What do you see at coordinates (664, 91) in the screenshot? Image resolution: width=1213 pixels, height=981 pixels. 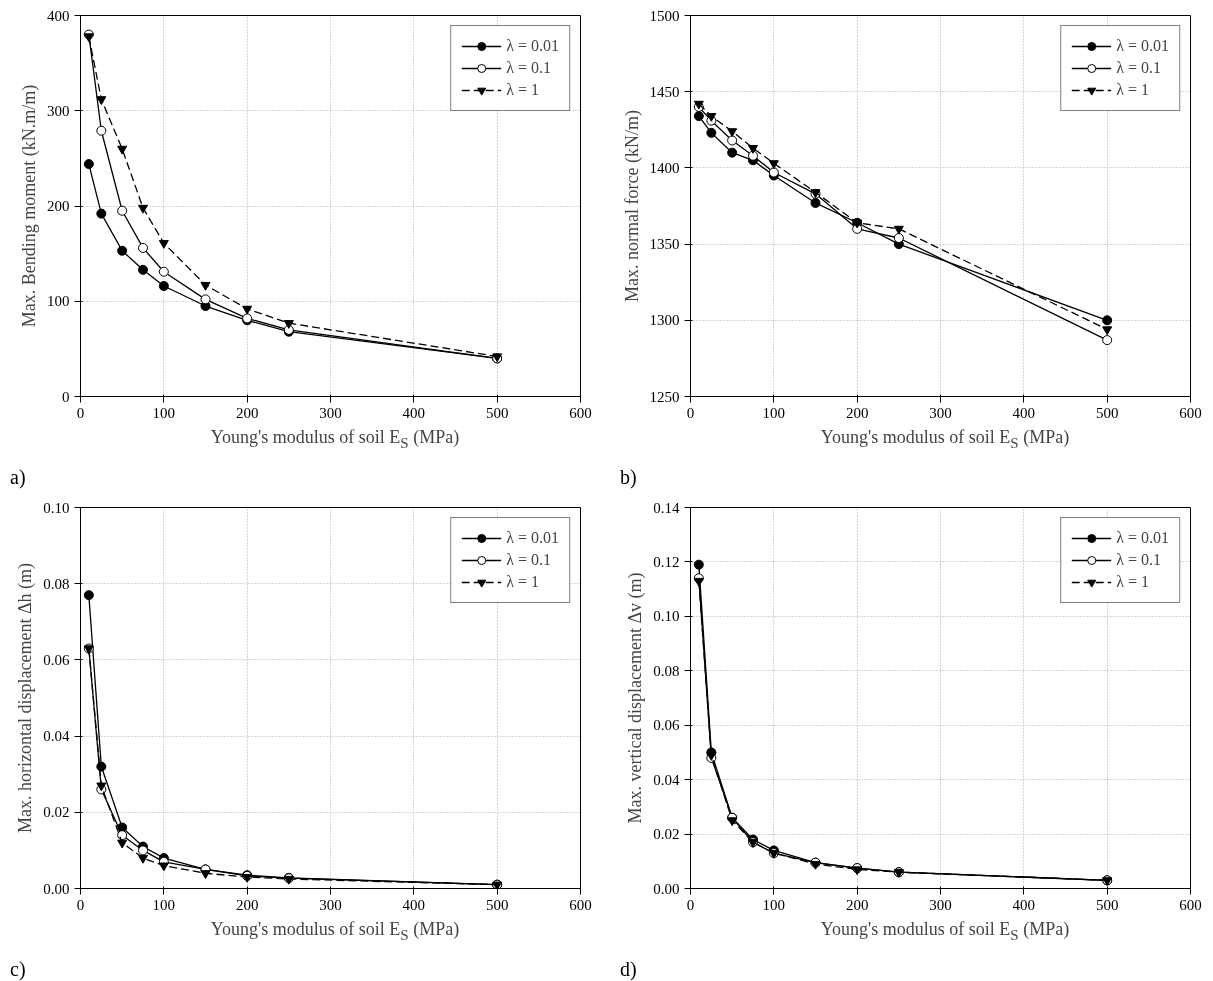 I see `y-tick-label: 1450` at bounding box center [664, 91].